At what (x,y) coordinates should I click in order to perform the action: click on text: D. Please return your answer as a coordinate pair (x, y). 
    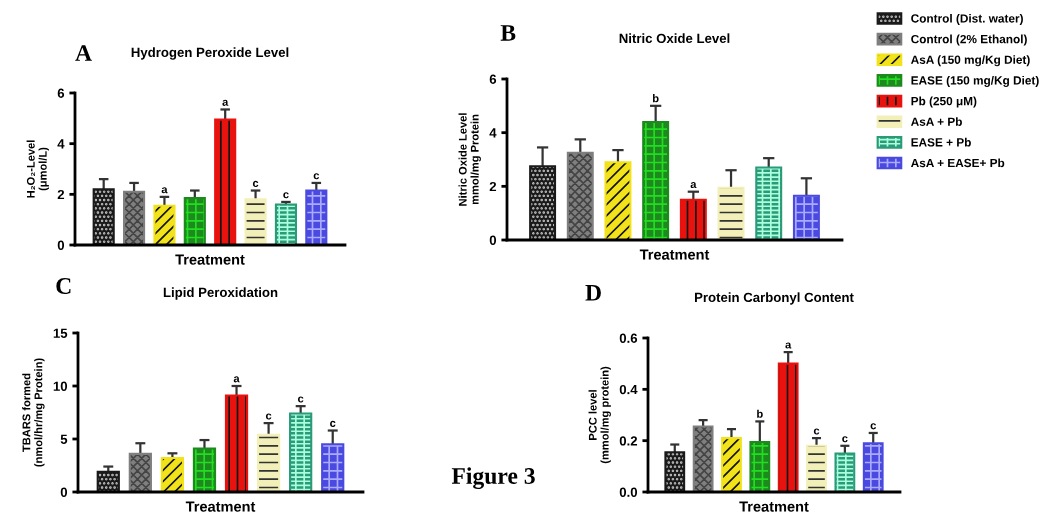
    Looking at the image, I should click on (593, 293).